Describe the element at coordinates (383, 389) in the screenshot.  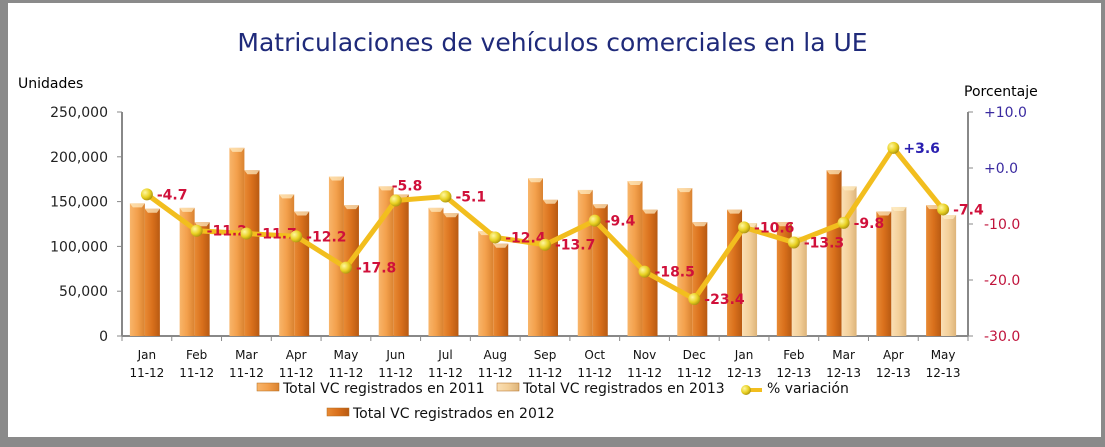
I see `legend-label: Total VC registrados en 2011` at that location.